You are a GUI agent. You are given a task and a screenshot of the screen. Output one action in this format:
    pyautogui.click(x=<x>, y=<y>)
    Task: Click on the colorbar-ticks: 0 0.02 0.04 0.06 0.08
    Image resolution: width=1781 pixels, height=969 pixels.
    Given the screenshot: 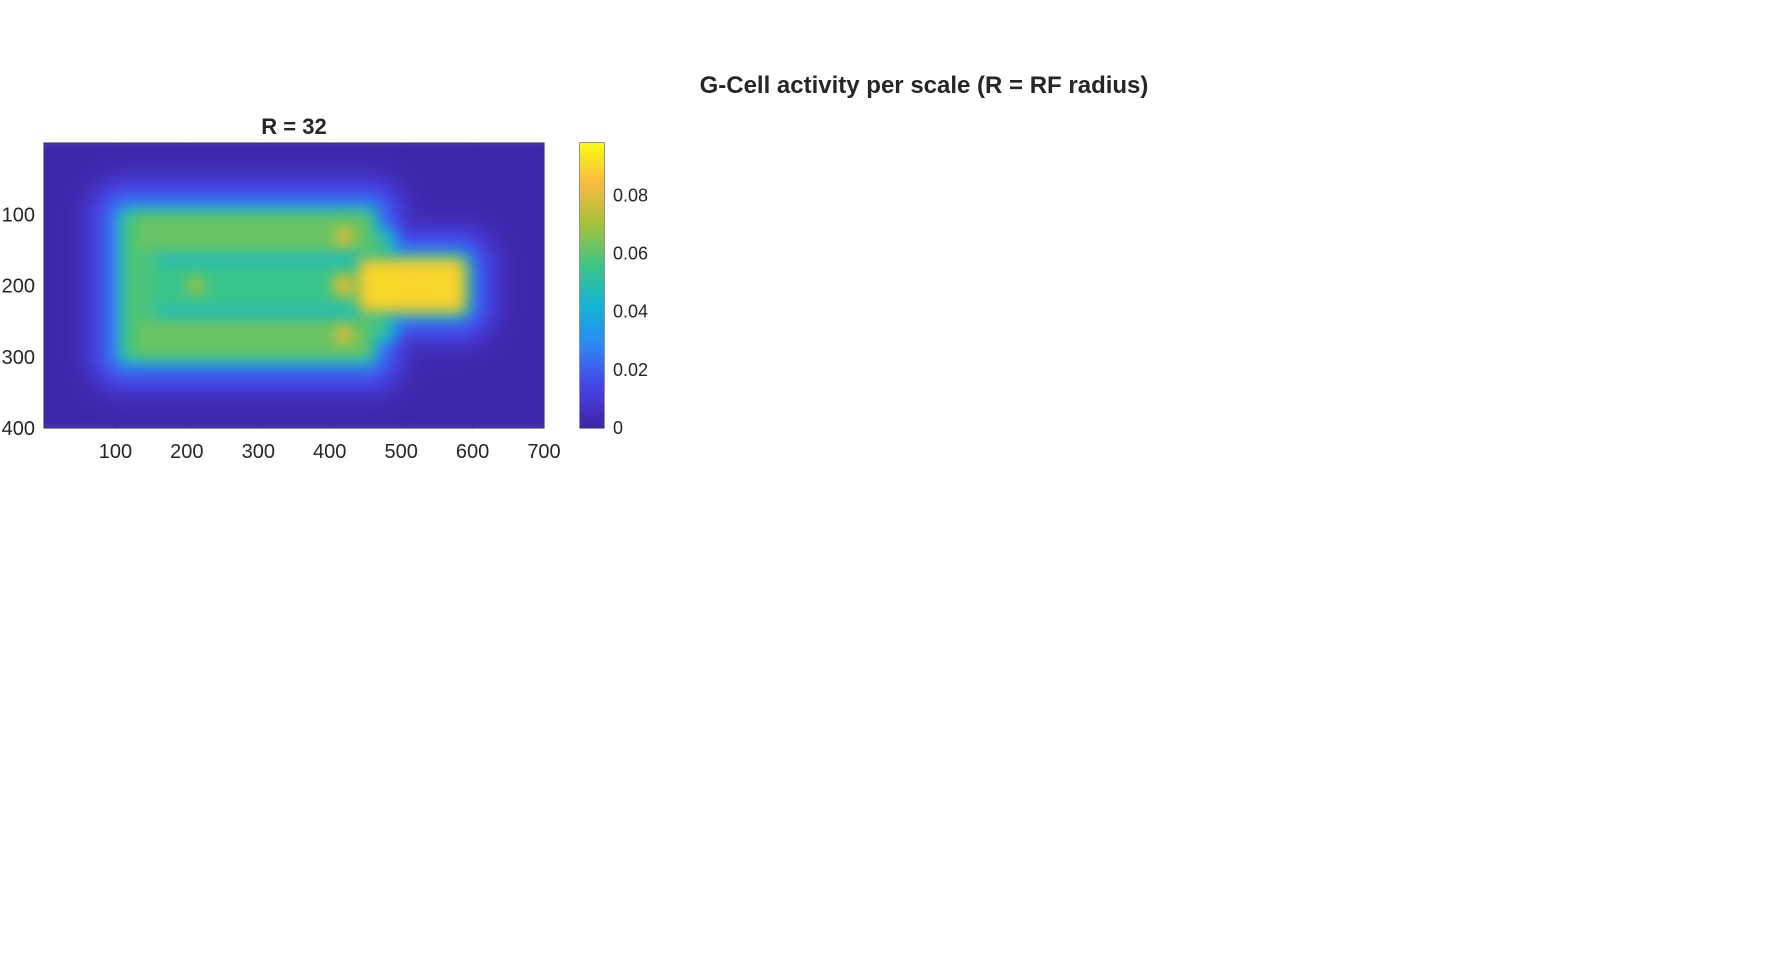 What is the action you would take?
    pyautogui.click(x=624, y=311)
    